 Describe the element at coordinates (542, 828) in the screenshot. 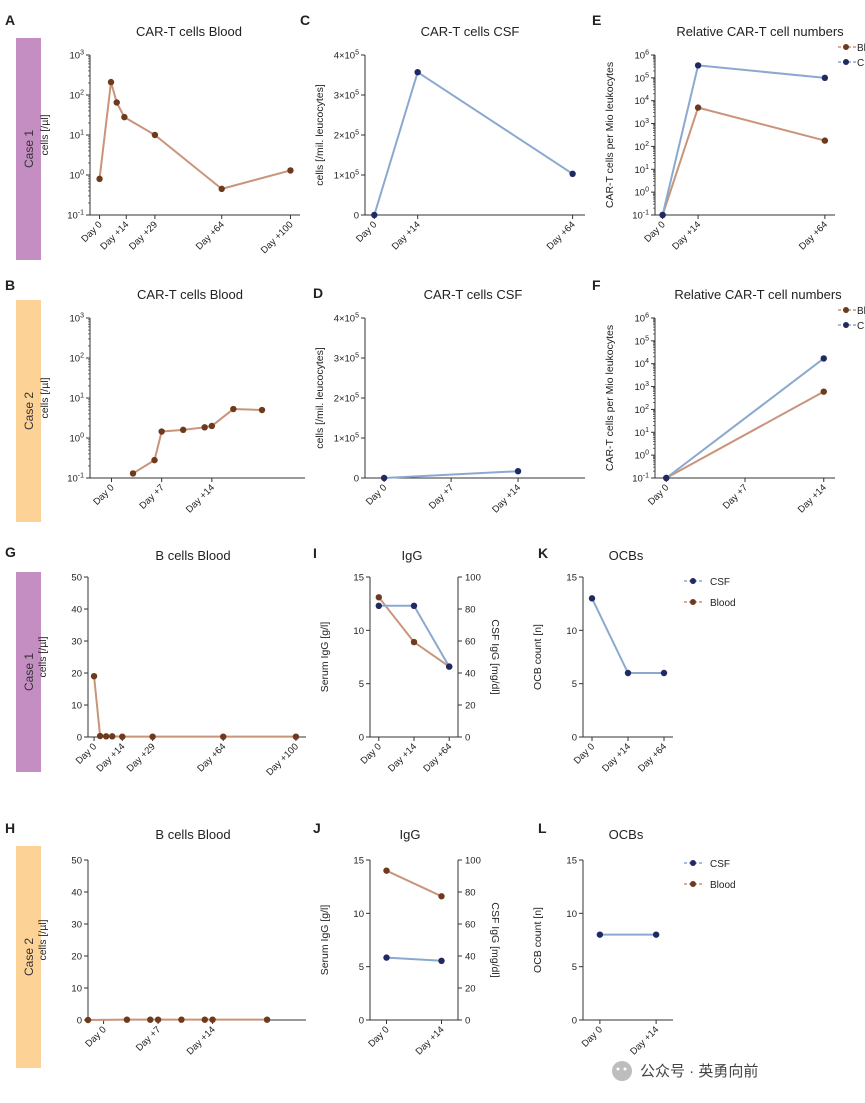

I see `panel-letter-L: L` at that location.